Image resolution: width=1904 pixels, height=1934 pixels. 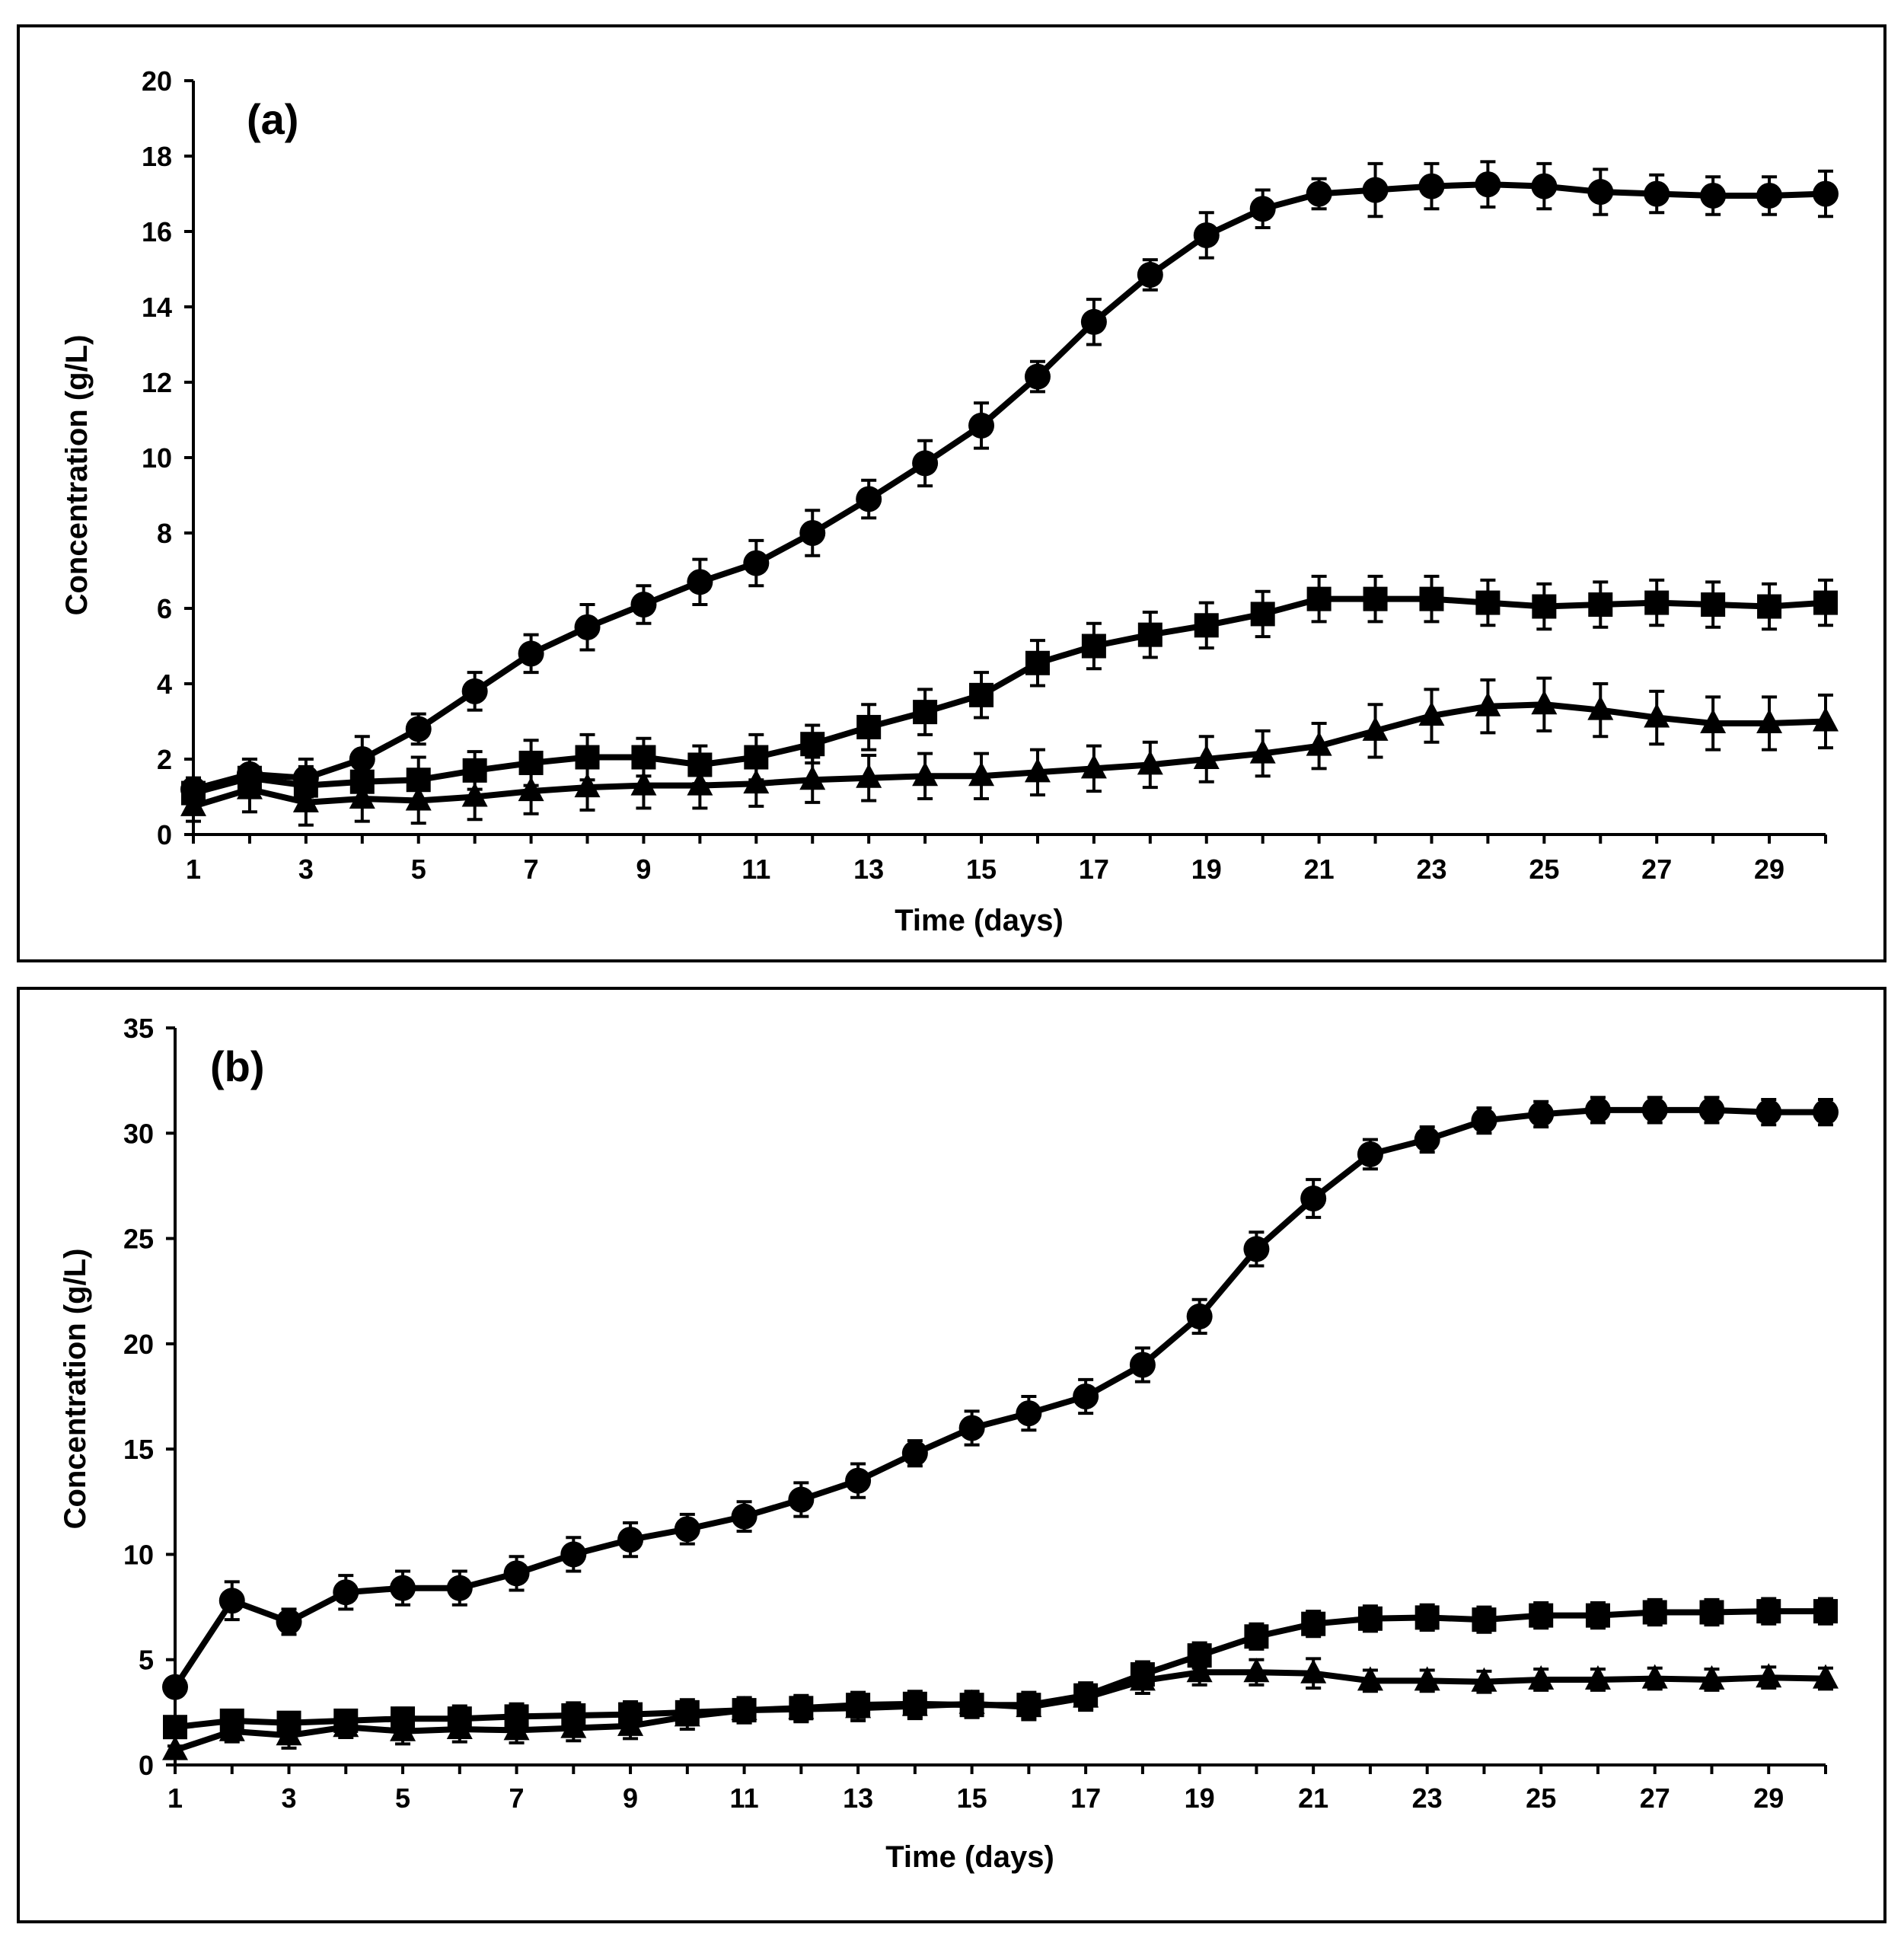 What do you see at coordinates (157, 156) in the screenshot?
I see `y-tick-label: 18` at bounding box center [157, 156].